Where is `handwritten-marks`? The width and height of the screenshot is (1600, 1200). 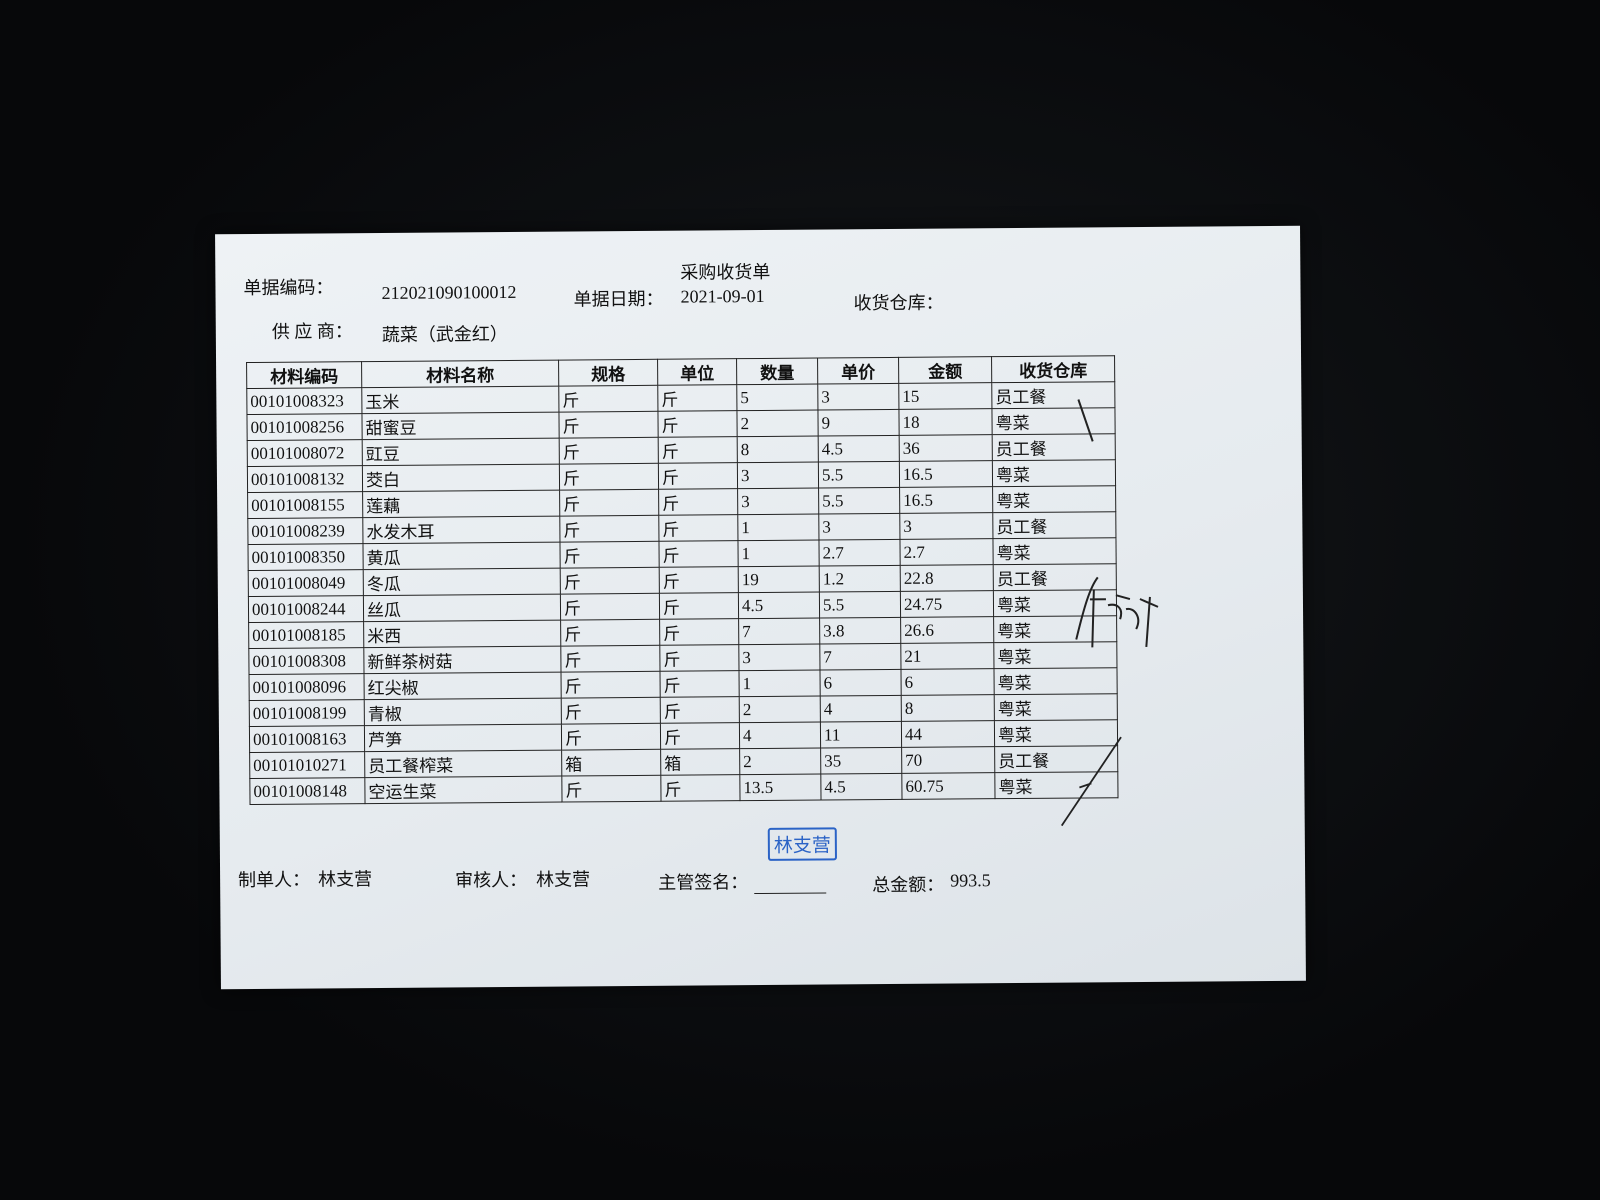
handwritten-marks is located at coordinates (1109, 613).